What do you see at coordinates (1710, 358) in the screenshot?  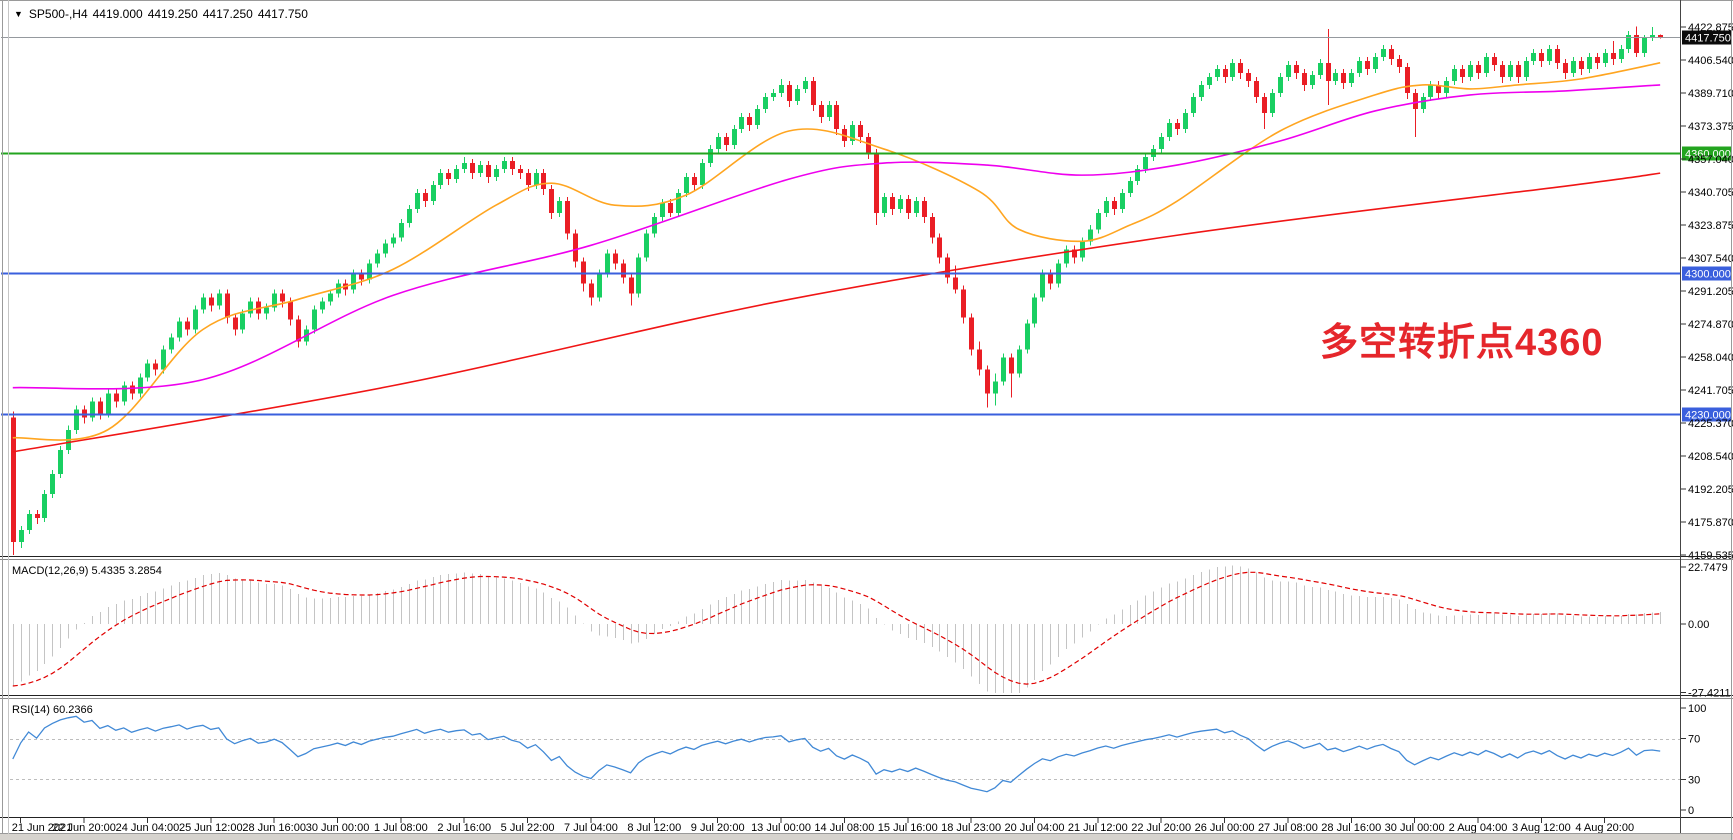 I see `price-tick-label: 4258.040` at bounding box center [1710, 358].